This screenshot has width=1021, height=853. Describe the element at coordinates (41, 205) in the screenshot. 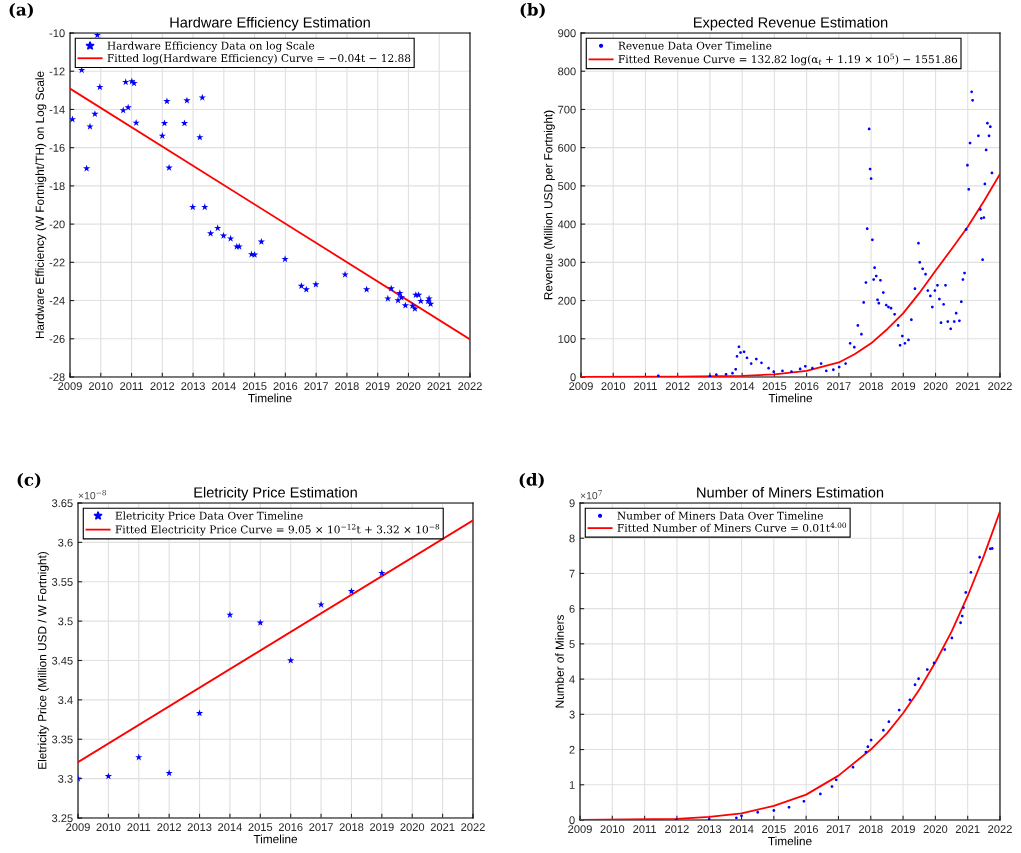

I see `y-axis-title: Hardware Efficiency (W Fortnight/TH) on Log Scale` at that location.